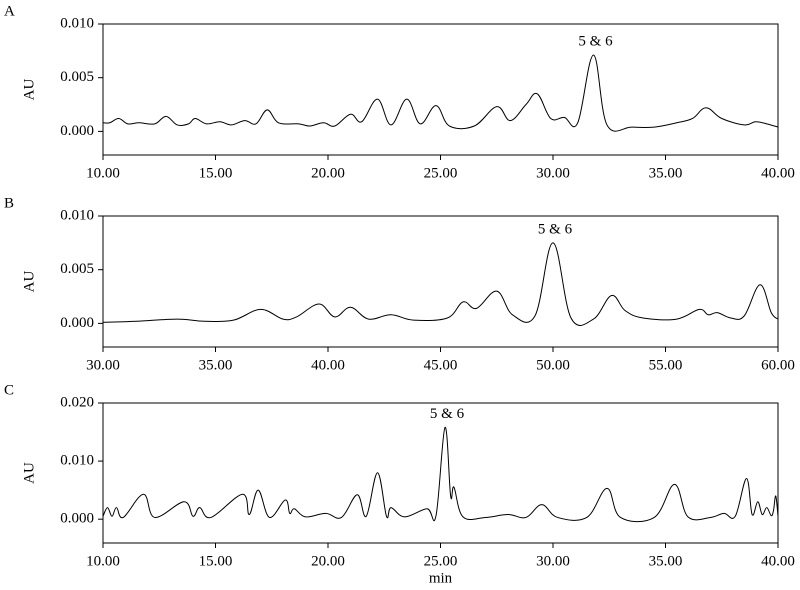 Image resolution: width=800 pixels, height=590 pixels. I want to click on panel-label: C, so click(9, 390).